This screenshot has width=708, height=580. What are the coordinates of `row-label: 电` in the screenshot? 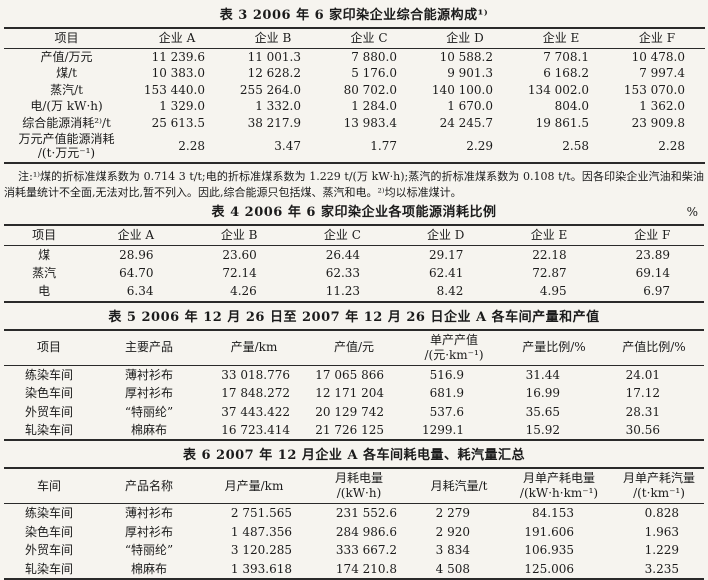 It's located at (44, 291).